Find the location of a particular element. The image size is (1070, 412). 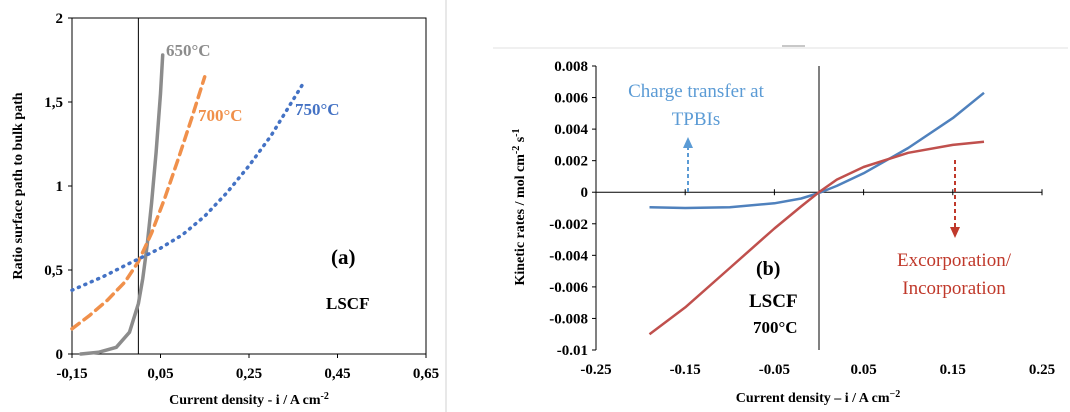

callout-charge-transfer-line2: TPBIs is located at coordinates (696, 119).